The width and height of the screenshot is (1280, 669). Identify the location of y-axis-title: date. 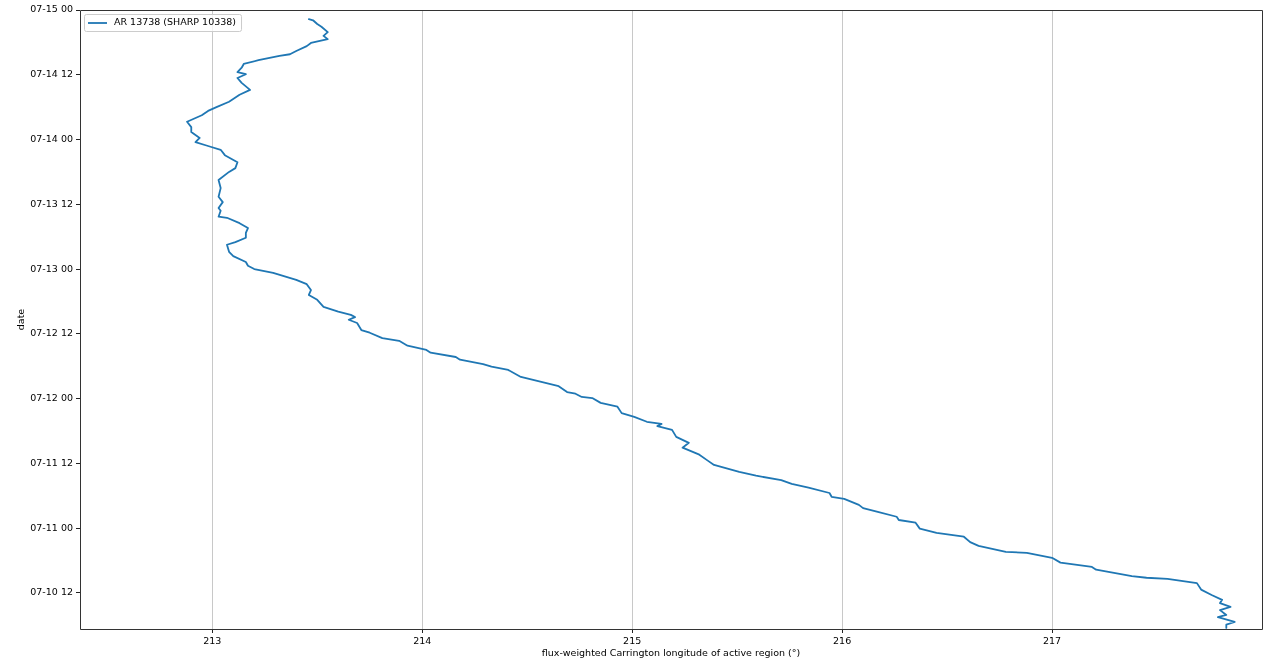
(21, 319).